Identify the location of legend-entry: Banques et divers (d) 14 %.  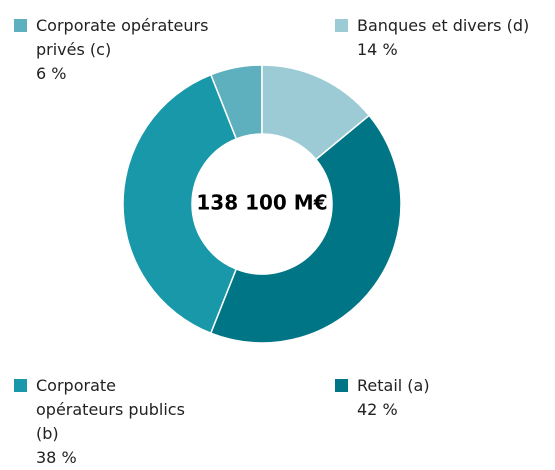
(441, 38).